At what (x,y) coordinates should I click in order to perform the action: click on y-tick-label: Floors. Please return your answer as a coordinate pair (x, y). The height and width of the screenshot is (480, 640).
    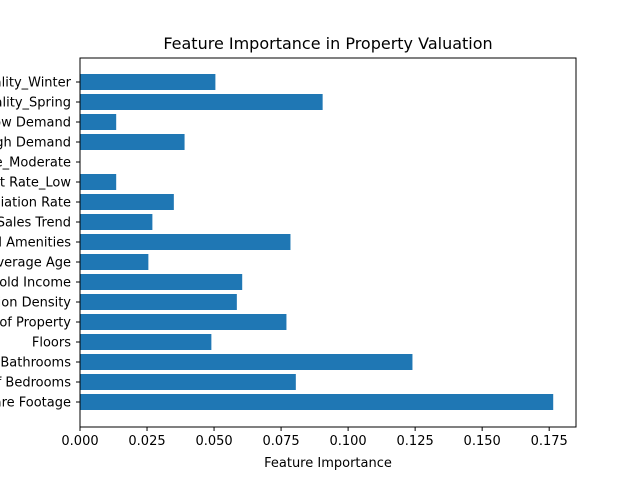
    Looking at the image, I should click on (51, 343).